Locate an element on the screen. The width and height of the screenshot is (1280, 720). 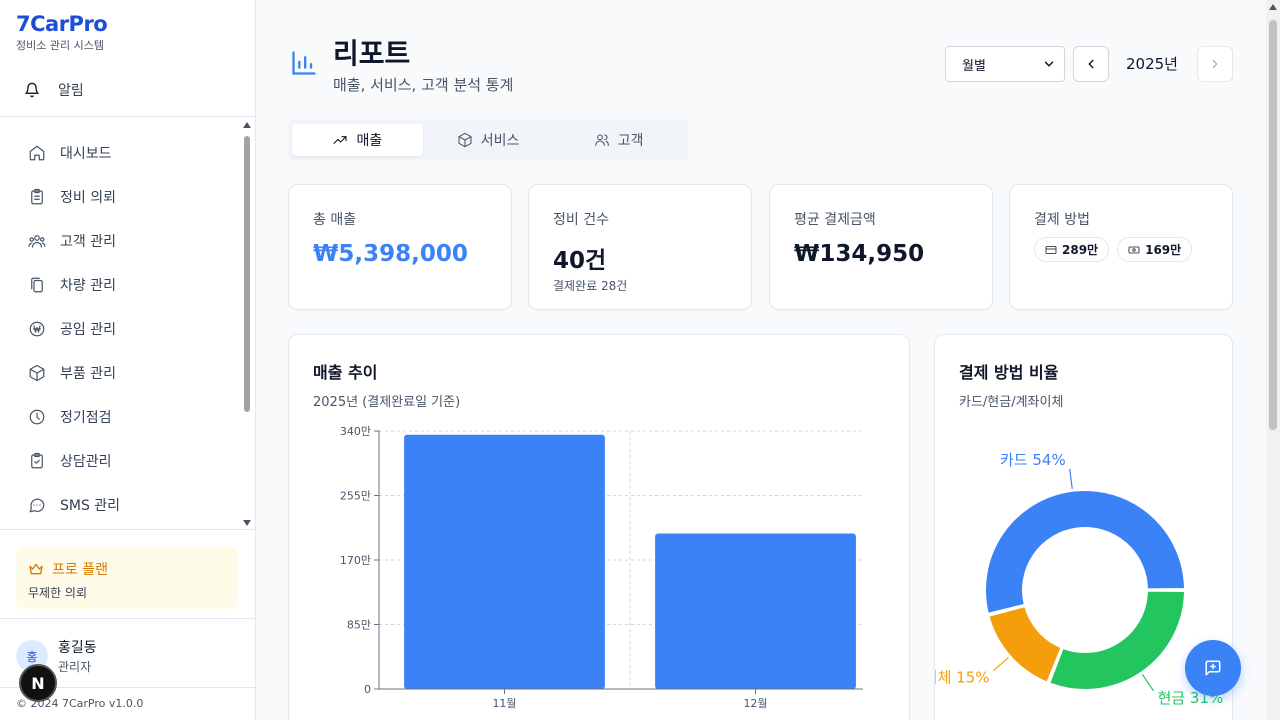
stat-note: 결제완료 28건 is located at coordinates (590, 286).